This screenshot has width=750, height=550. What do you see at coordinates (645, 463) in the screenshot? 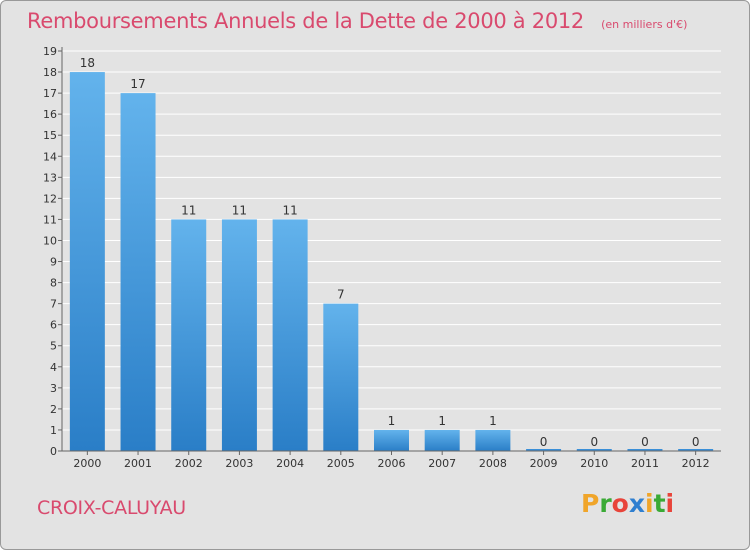
I see `x-tick-label: 2011` at bounding box center [645, 463].